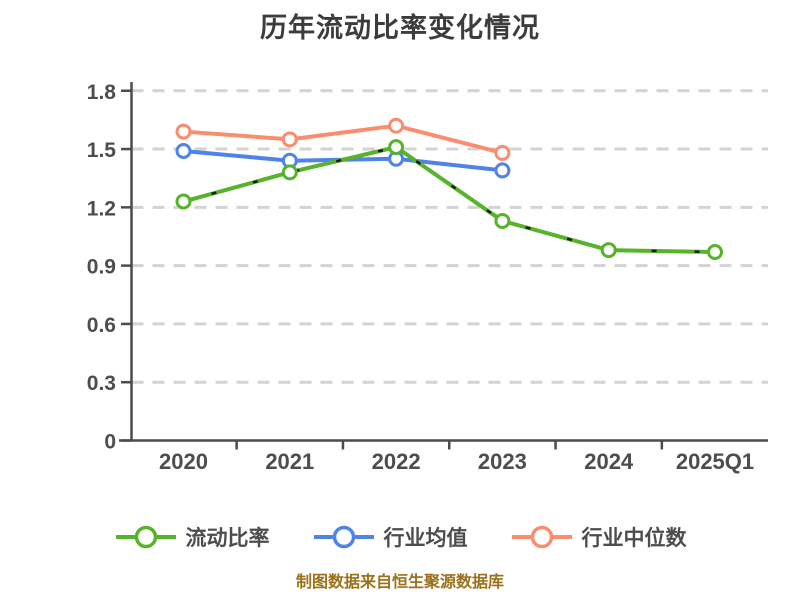  What do you see at coordinates (183, 461) in the screenshot?
I see `x-tick-label: 2020` at bounding box center [183, 461].